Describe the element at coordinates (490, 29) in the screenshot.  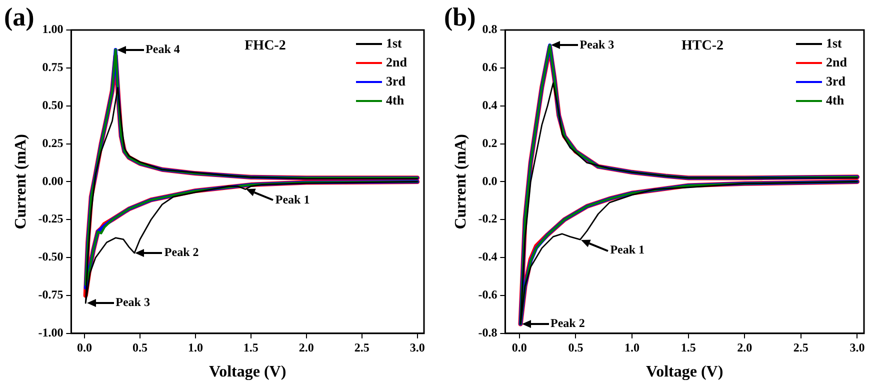
I see `y-tick-label: 0.8` at that location.